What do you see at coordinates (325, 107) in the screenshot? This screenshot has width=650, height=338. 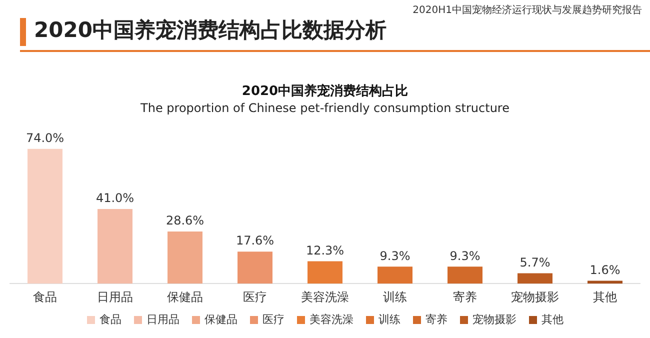 I see `text: The proportion of Chinese pet-friendly consumption structure` at bounding box center [325, 107].